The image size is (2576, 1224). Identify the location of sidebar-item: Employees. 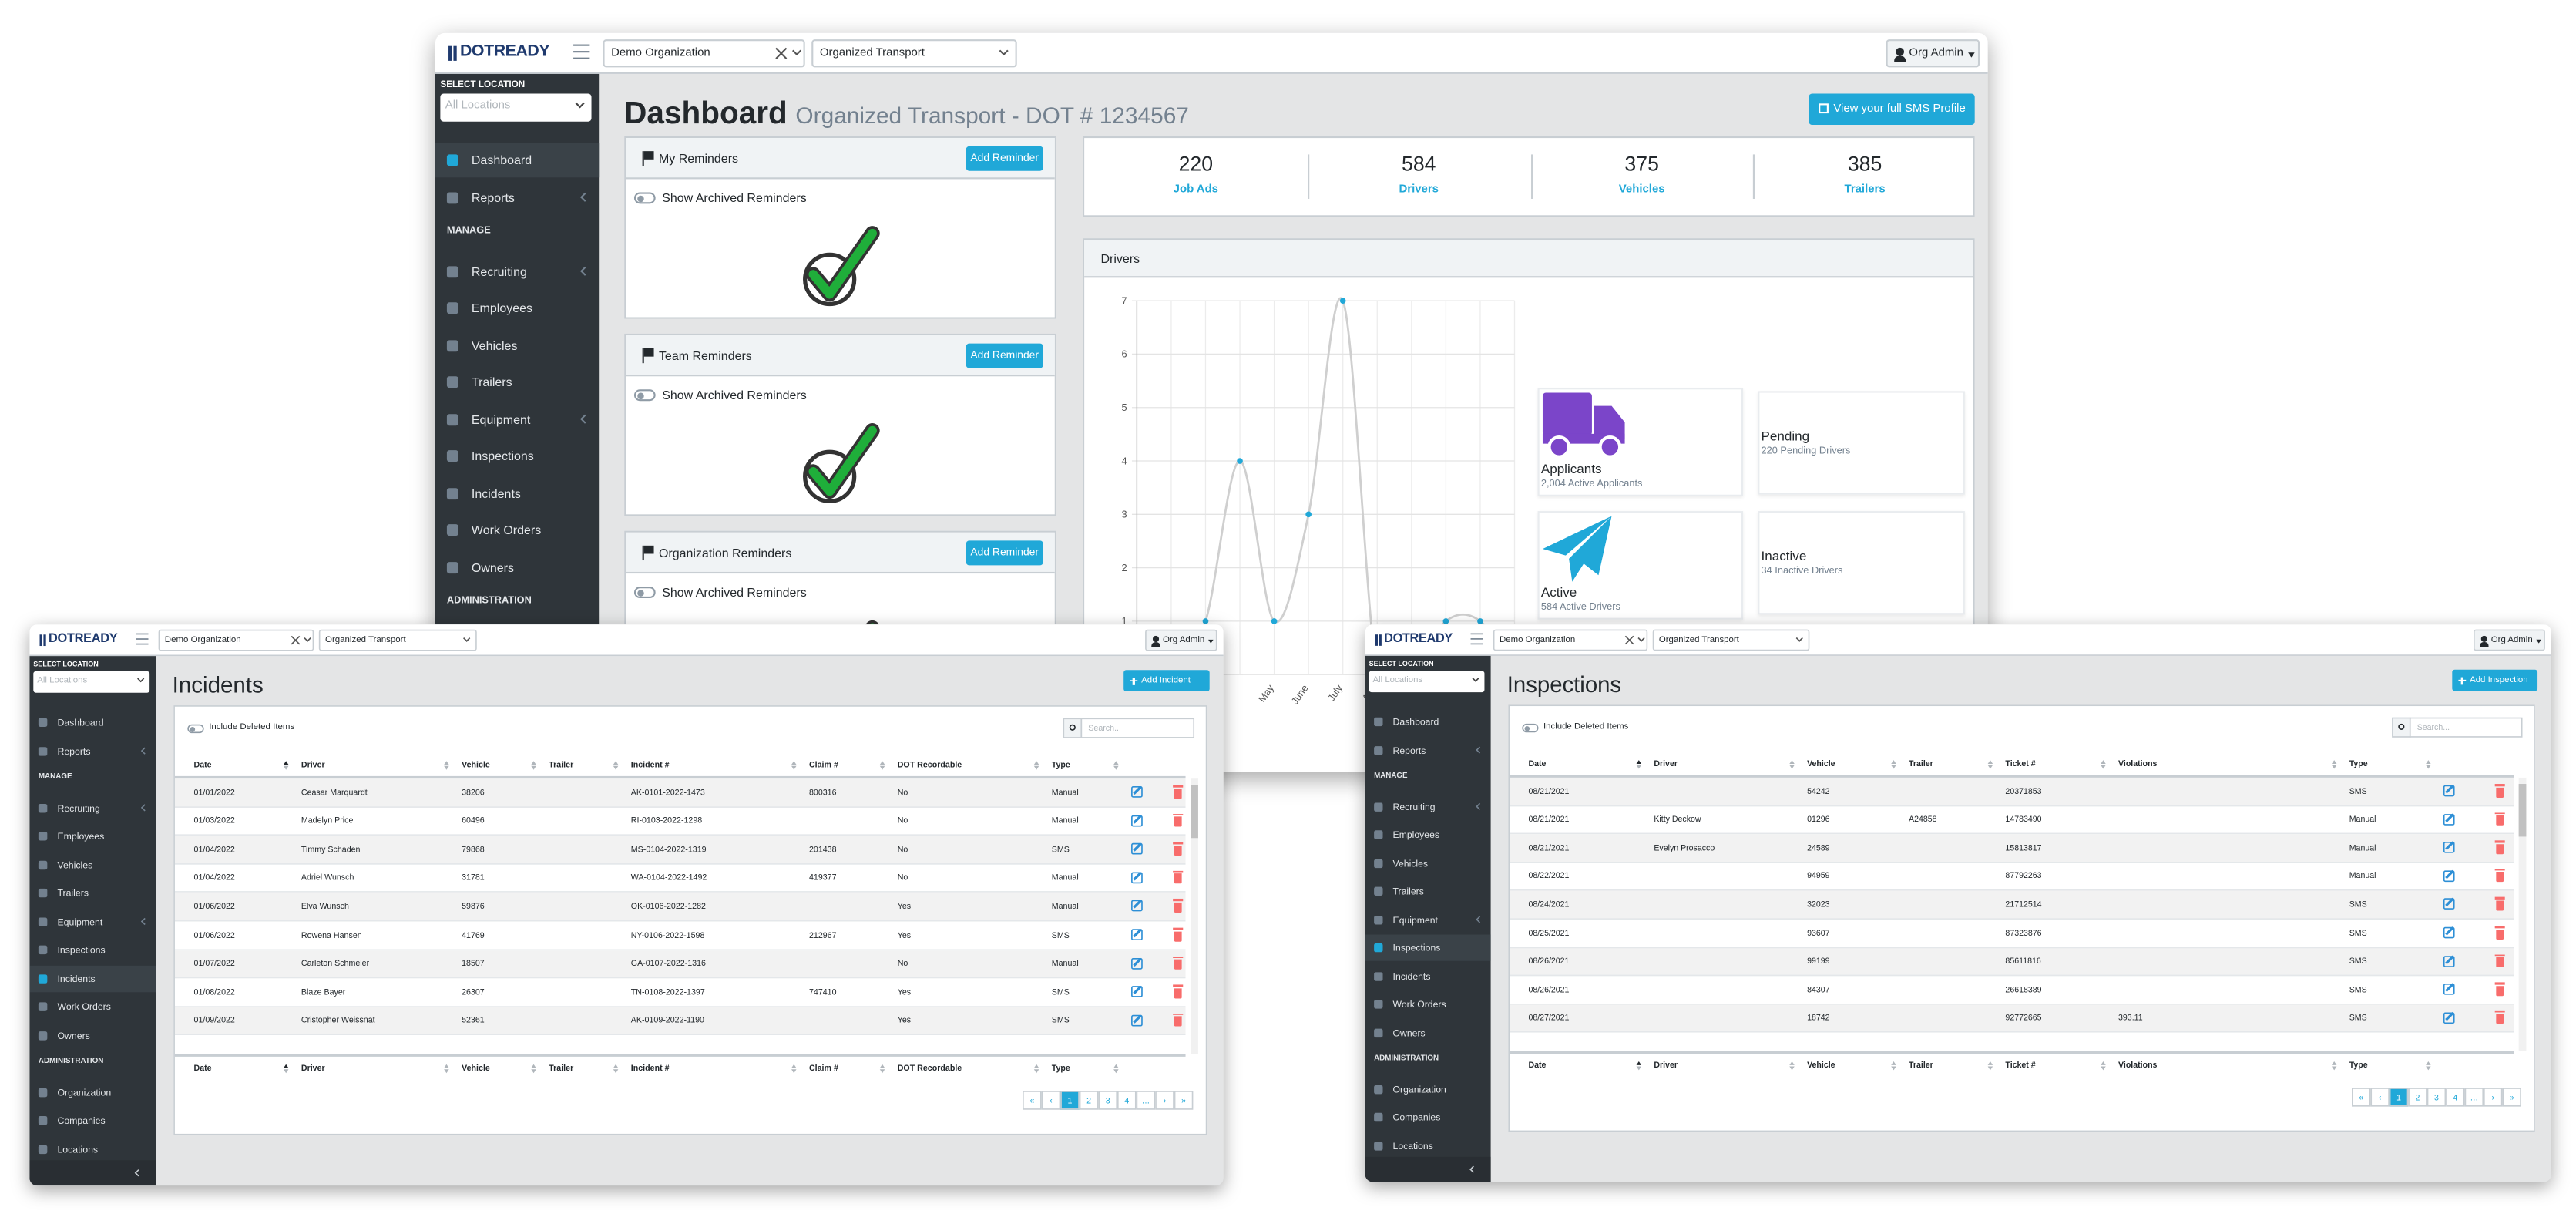
(92, 836).